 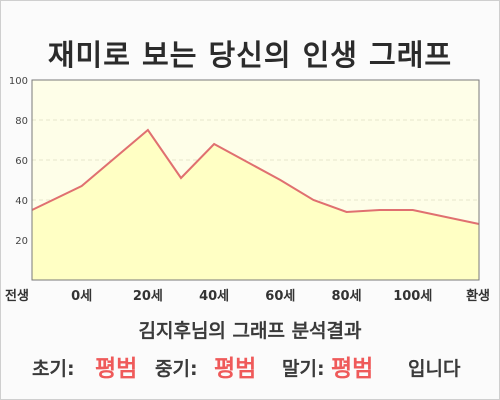 What do you see at coordinates (148, 296) in the screenshot?
I see `x-tick-label: 20세` at bounding box center [148, 296].